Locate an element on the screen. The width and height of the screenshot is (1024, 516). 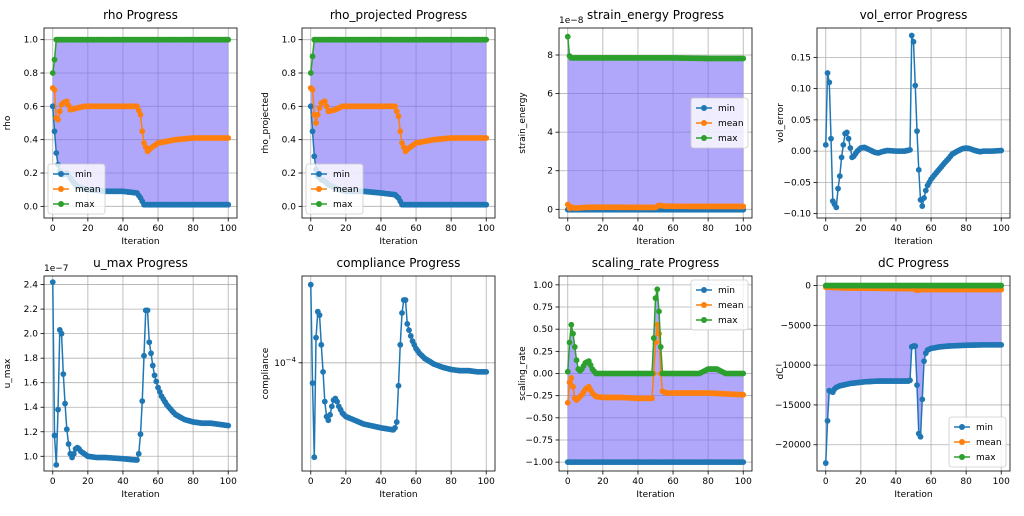
y-axis-label: dC is located at coordinates (781, 374).